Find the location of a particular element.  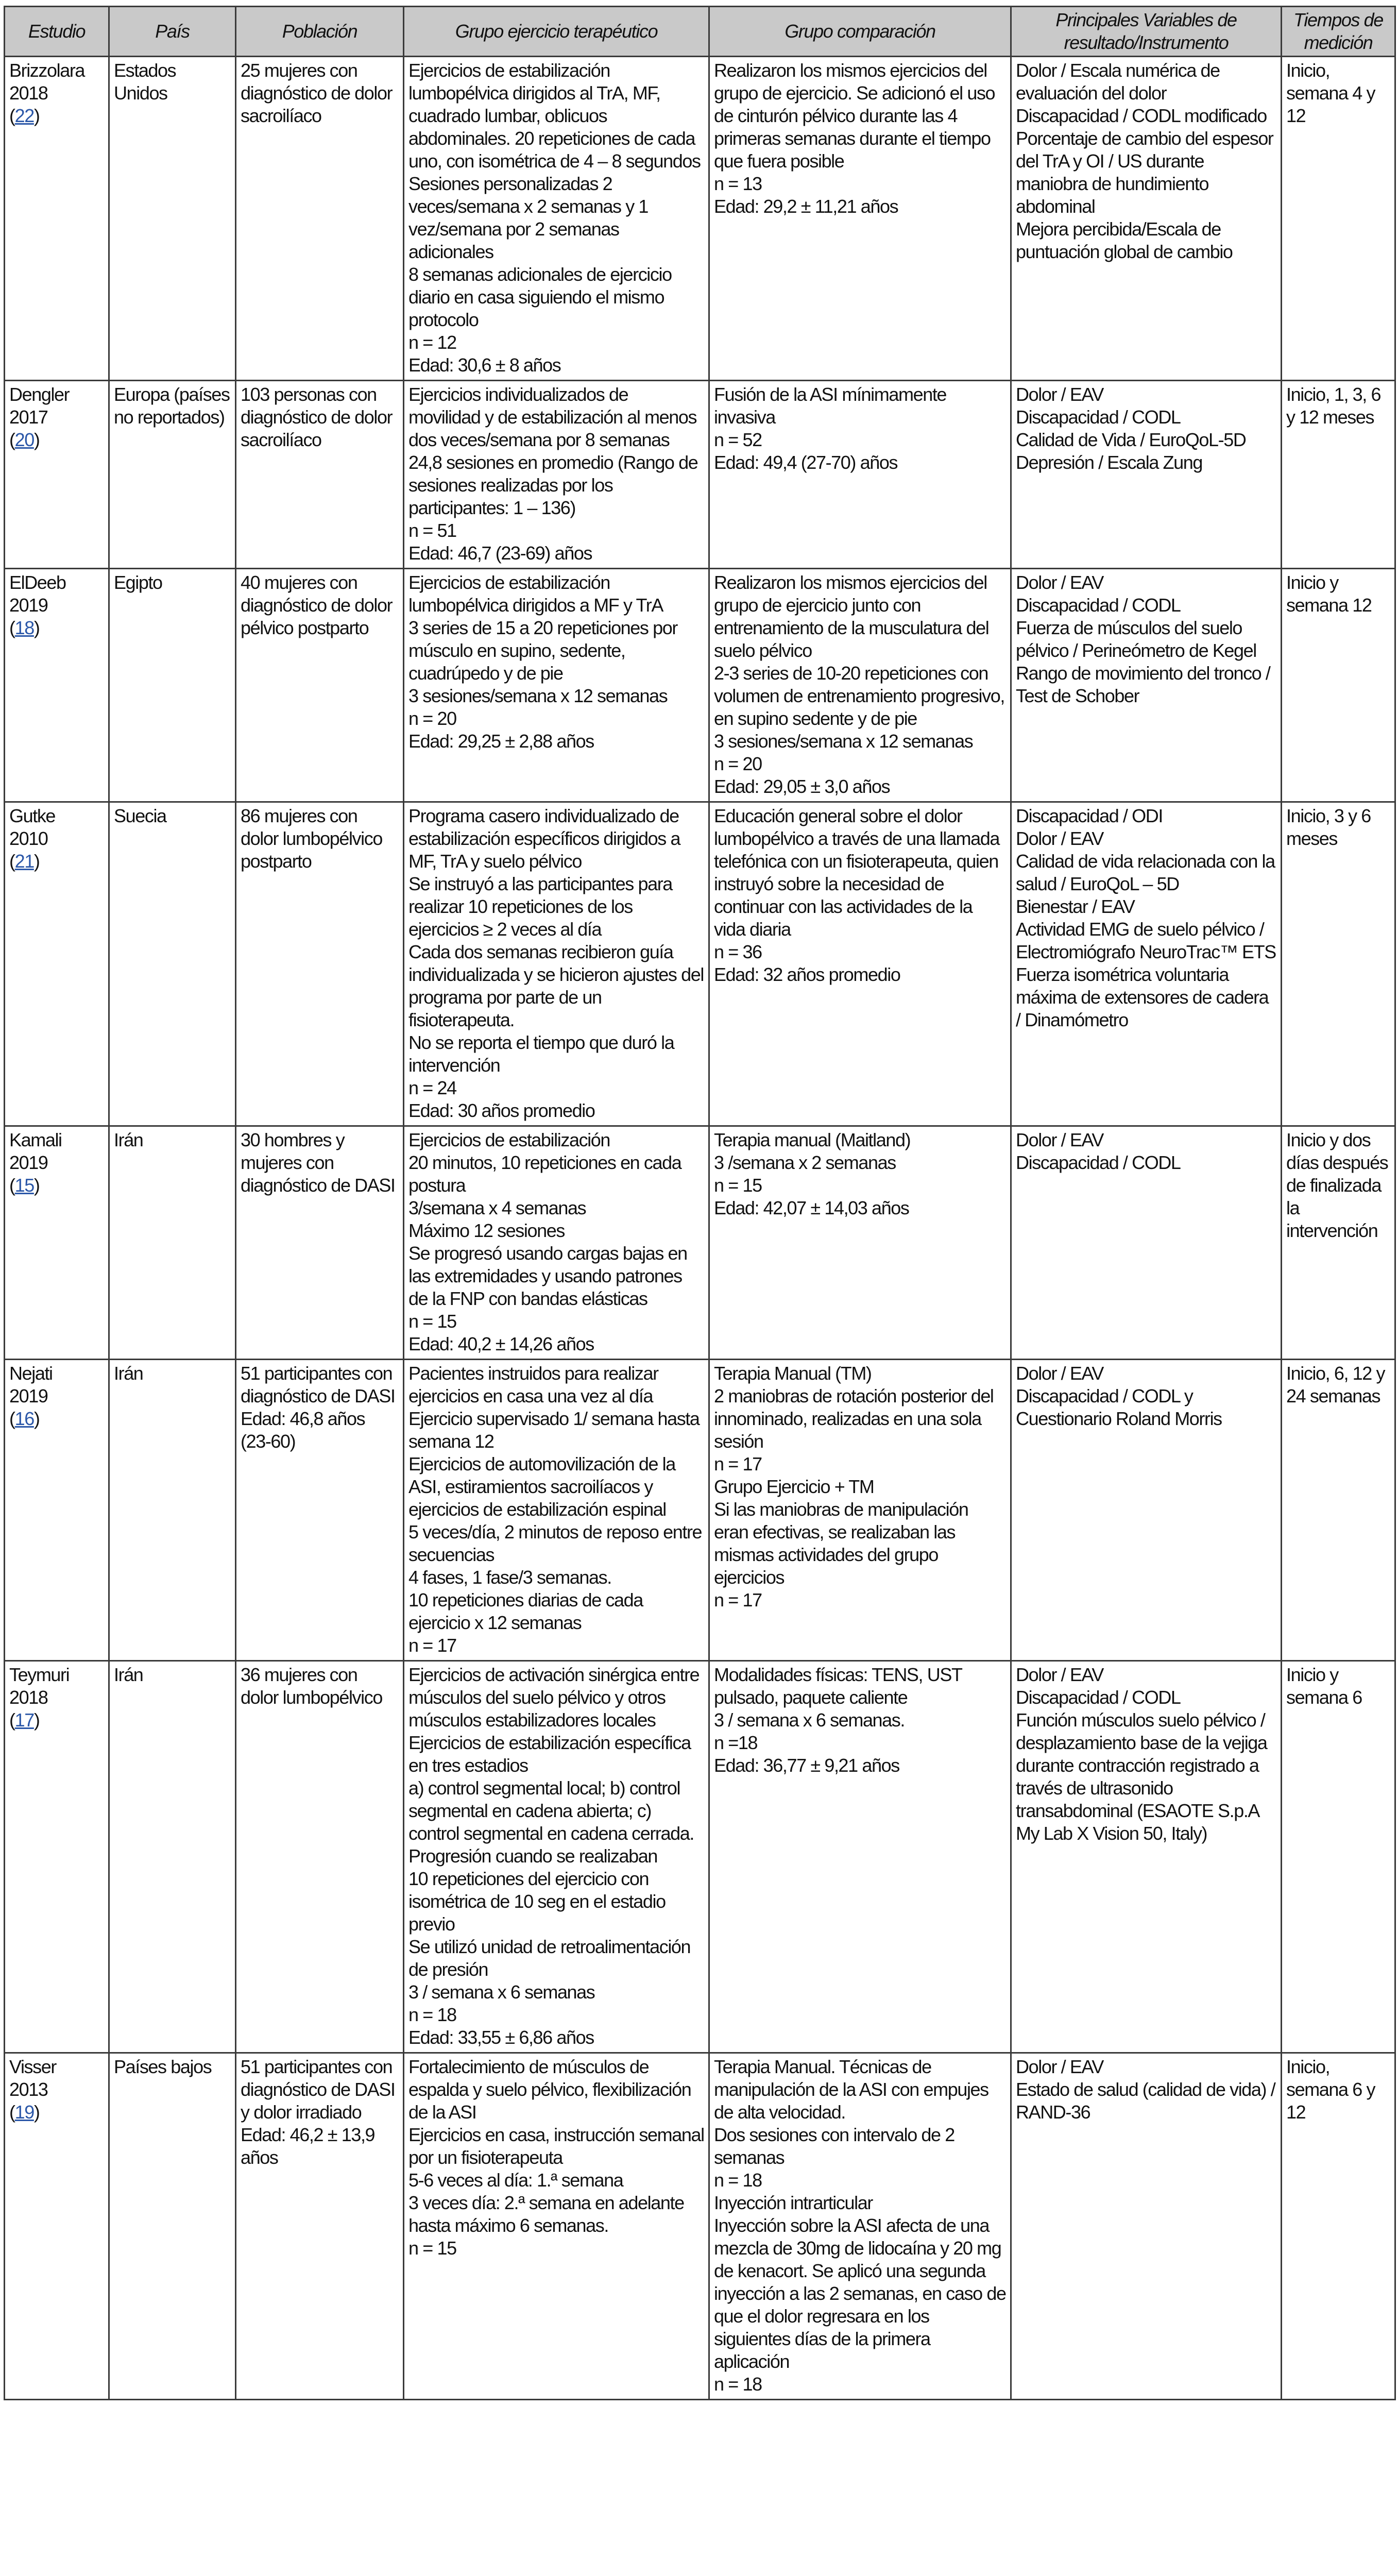

study-year: 2018 is located at coordinates (29, 1697).